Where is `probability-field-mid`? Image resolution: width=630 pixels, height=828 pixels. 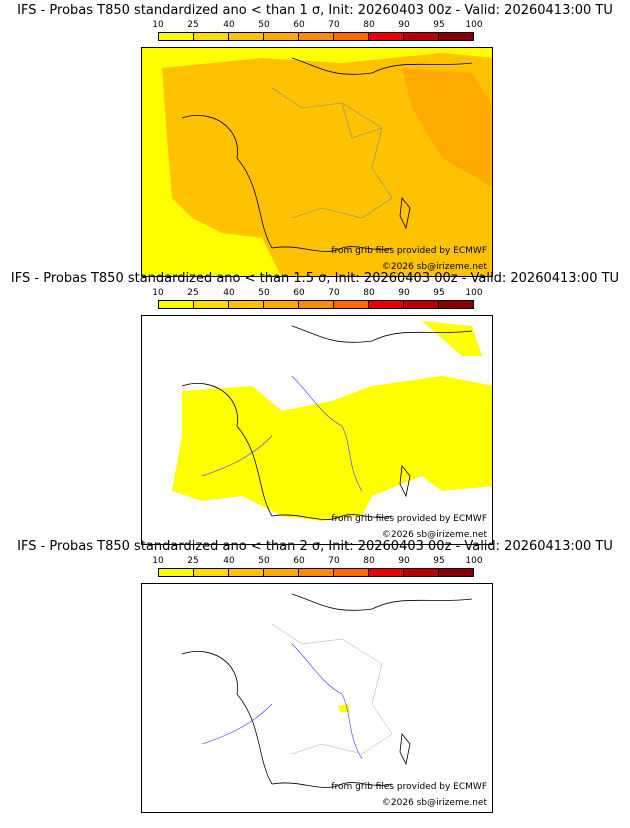
probability-field-mid is located at coordinates (327, 164).